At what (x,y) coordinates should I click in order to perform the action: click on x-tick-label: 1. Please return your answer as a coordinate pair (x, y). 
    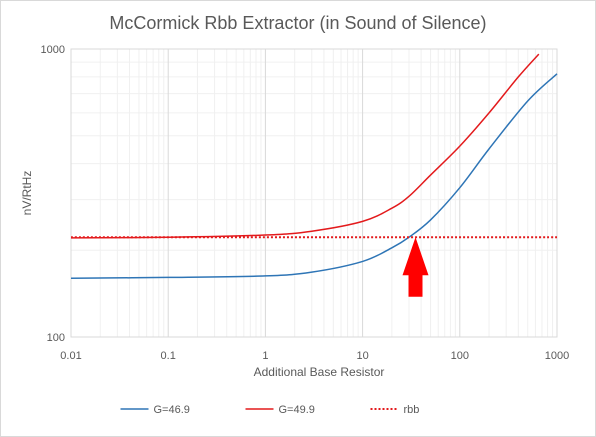
    Looking at the image, I should click on (265, 356).